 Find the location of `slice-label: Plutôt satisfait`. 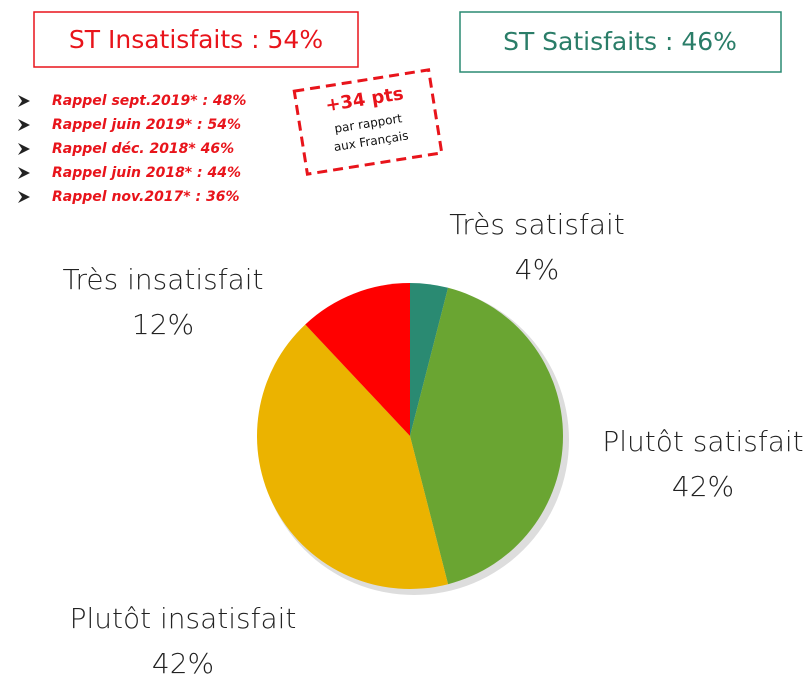

slice-label: Plutôt satisfait is located at coordinates (702, 441).